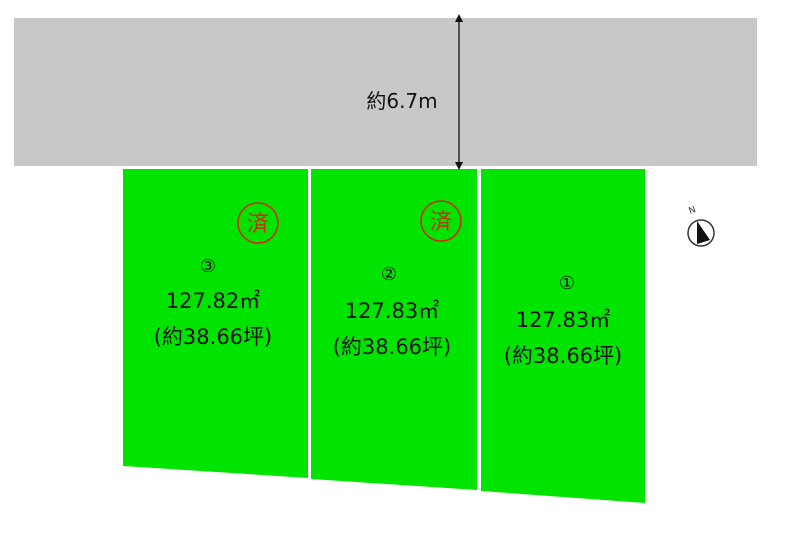  I want to click on north-arrow-icon: N, so click(701, 226).